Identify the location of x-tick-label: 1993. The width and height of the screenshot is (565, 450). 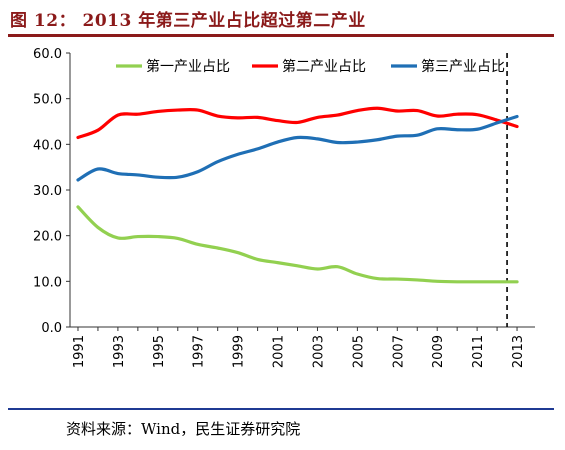
(119, 351).